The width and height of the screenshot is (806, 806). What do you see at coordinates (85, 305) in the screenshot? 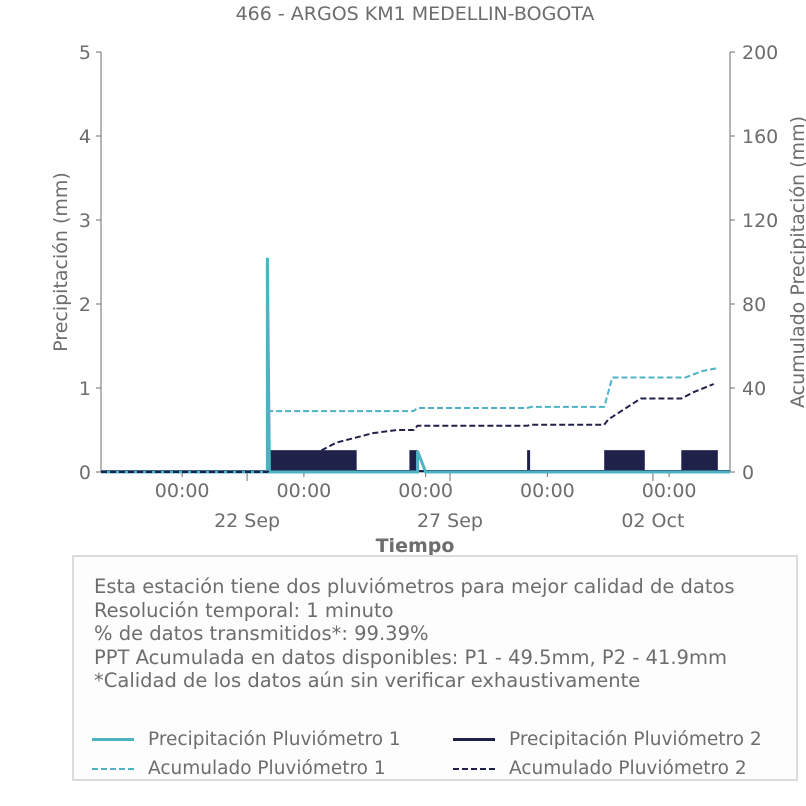
I see `y-tick-label-left: 2` at bounding box center [85, 305].